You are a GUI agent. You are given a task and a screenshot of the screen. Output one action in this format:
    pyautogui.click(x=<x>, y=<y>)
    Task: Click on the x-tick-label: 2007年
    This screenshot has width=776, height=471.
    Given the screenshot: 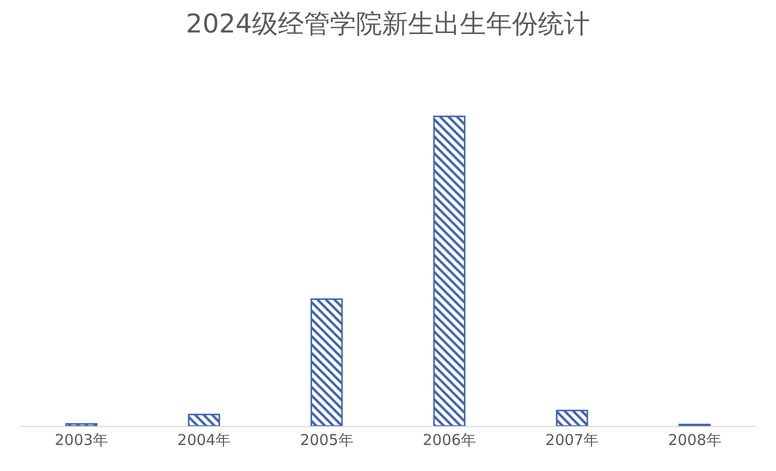 What is the action you would take?
    pyautogui.click(x=572, y=440)
    